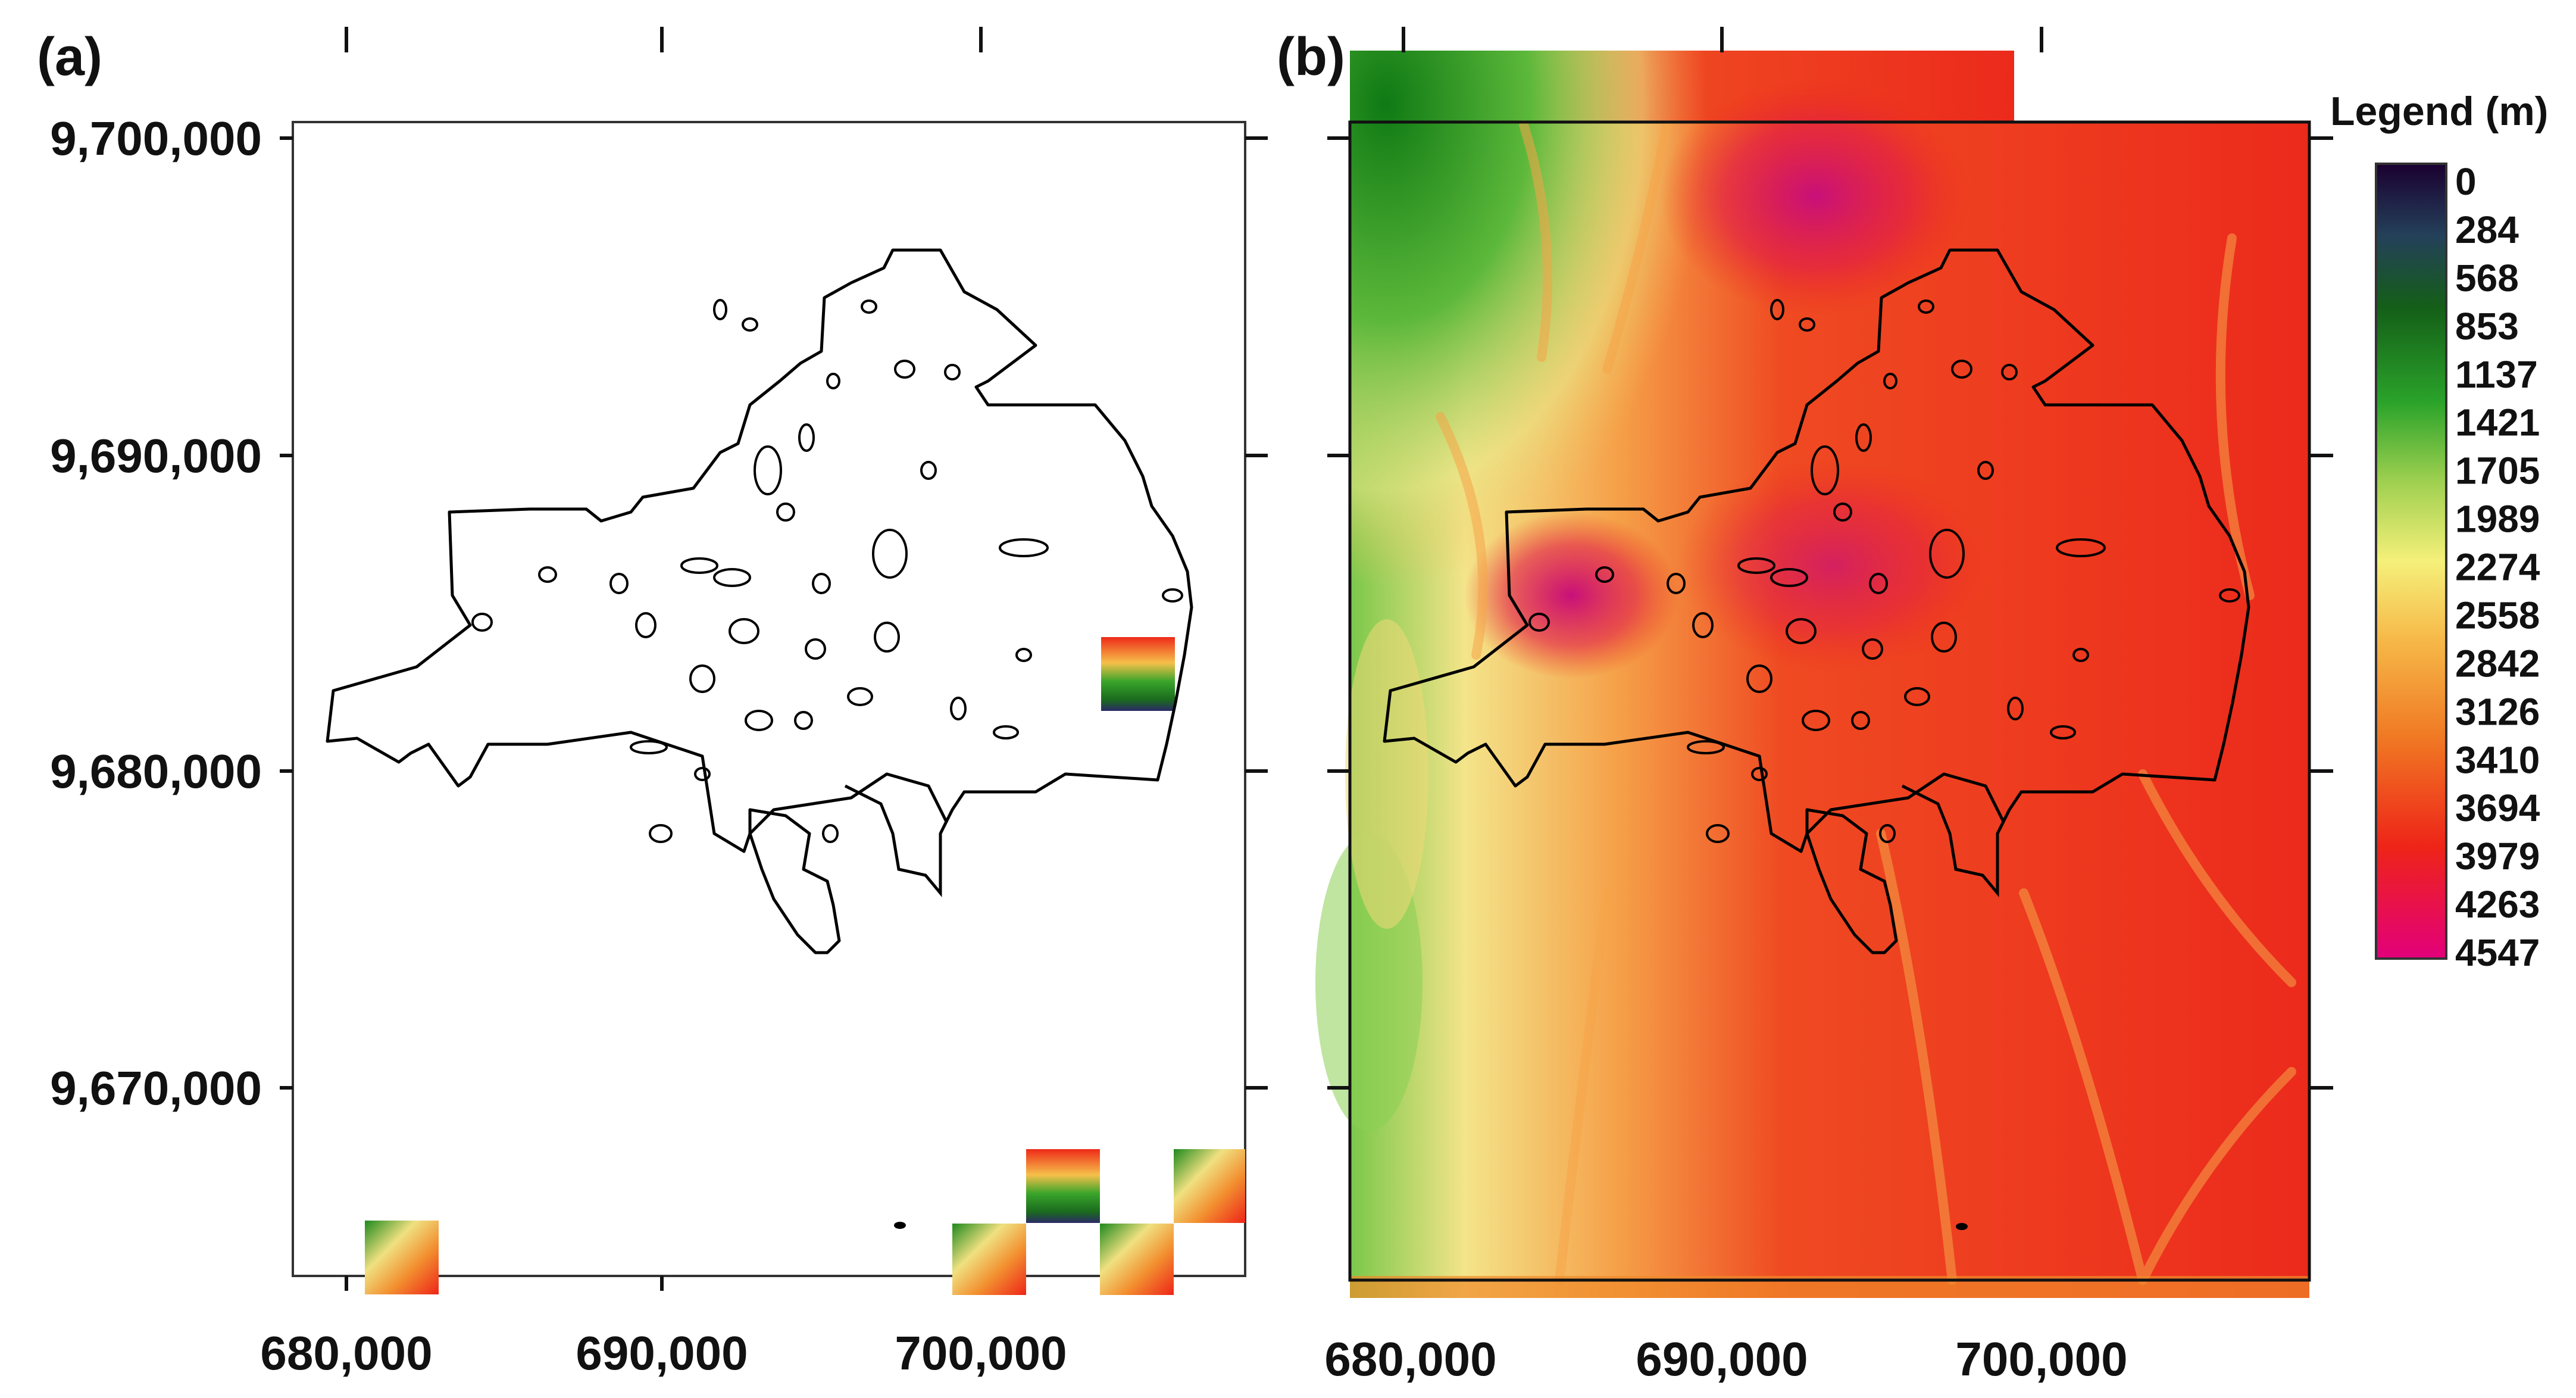 The width and height of the screenshot is (2576, 1398). Describe the element at coordinates (156, 1088) in the screenshot. I see `y-tick-label: 9,670,000` at that location.